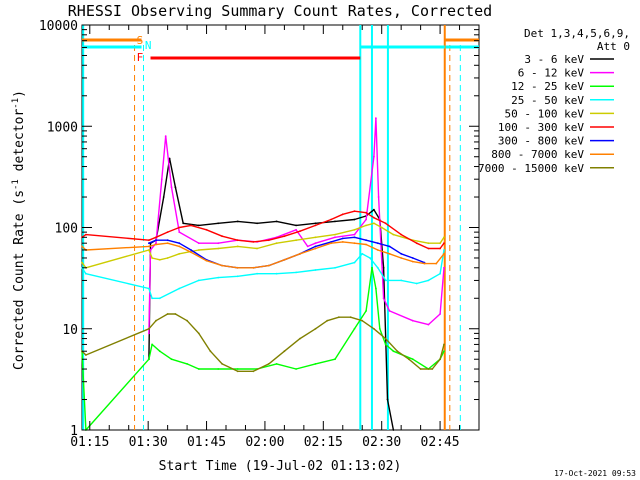 Image resolution: width=640 pixels, height=480 pixels. Describe the element at coordinates (577, 33) in the screenshot. I see `legend-header-detectors: Det 1,3,4,5,6,9,` at that location.